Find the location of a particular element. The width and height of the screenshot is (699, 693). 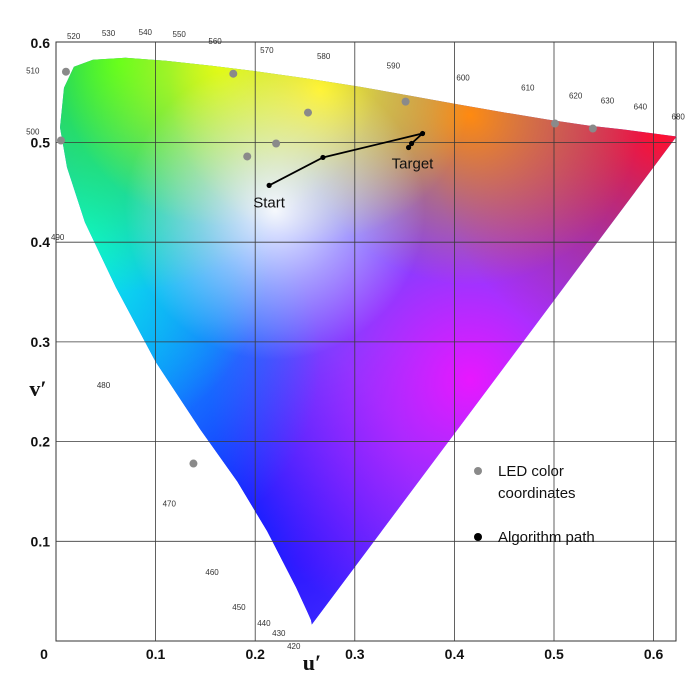

wavelength-label: 590 is located at coordinates (394, 66).